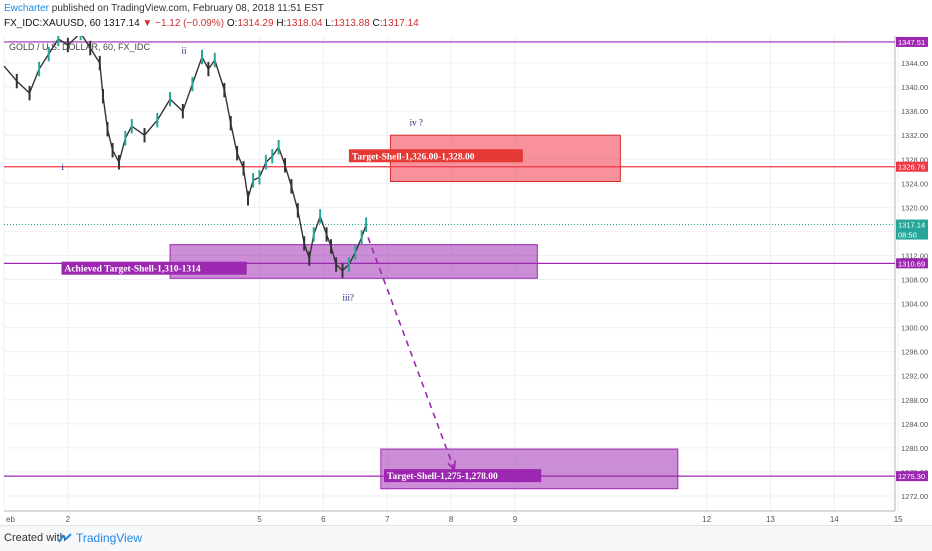 Image resolution: width=932 pixels, height=551 pixels. What do you see at coordinates (770, 519) in the screenshot?
I see `x-tick-label: 13` at bounding box center [770, 519].